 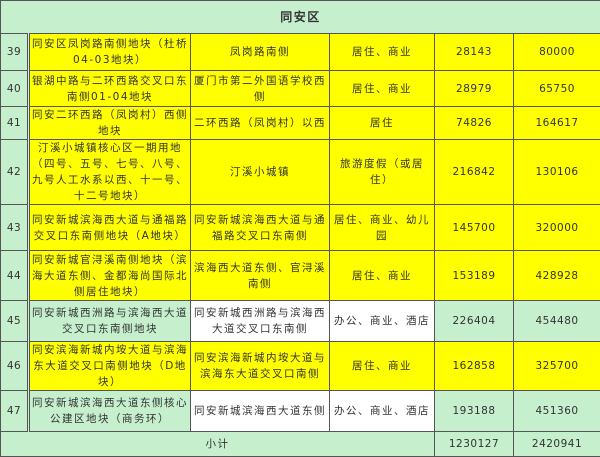 I want to click on subtotal-row: 小计 1230127 2420941, so click(x=300, y=444).